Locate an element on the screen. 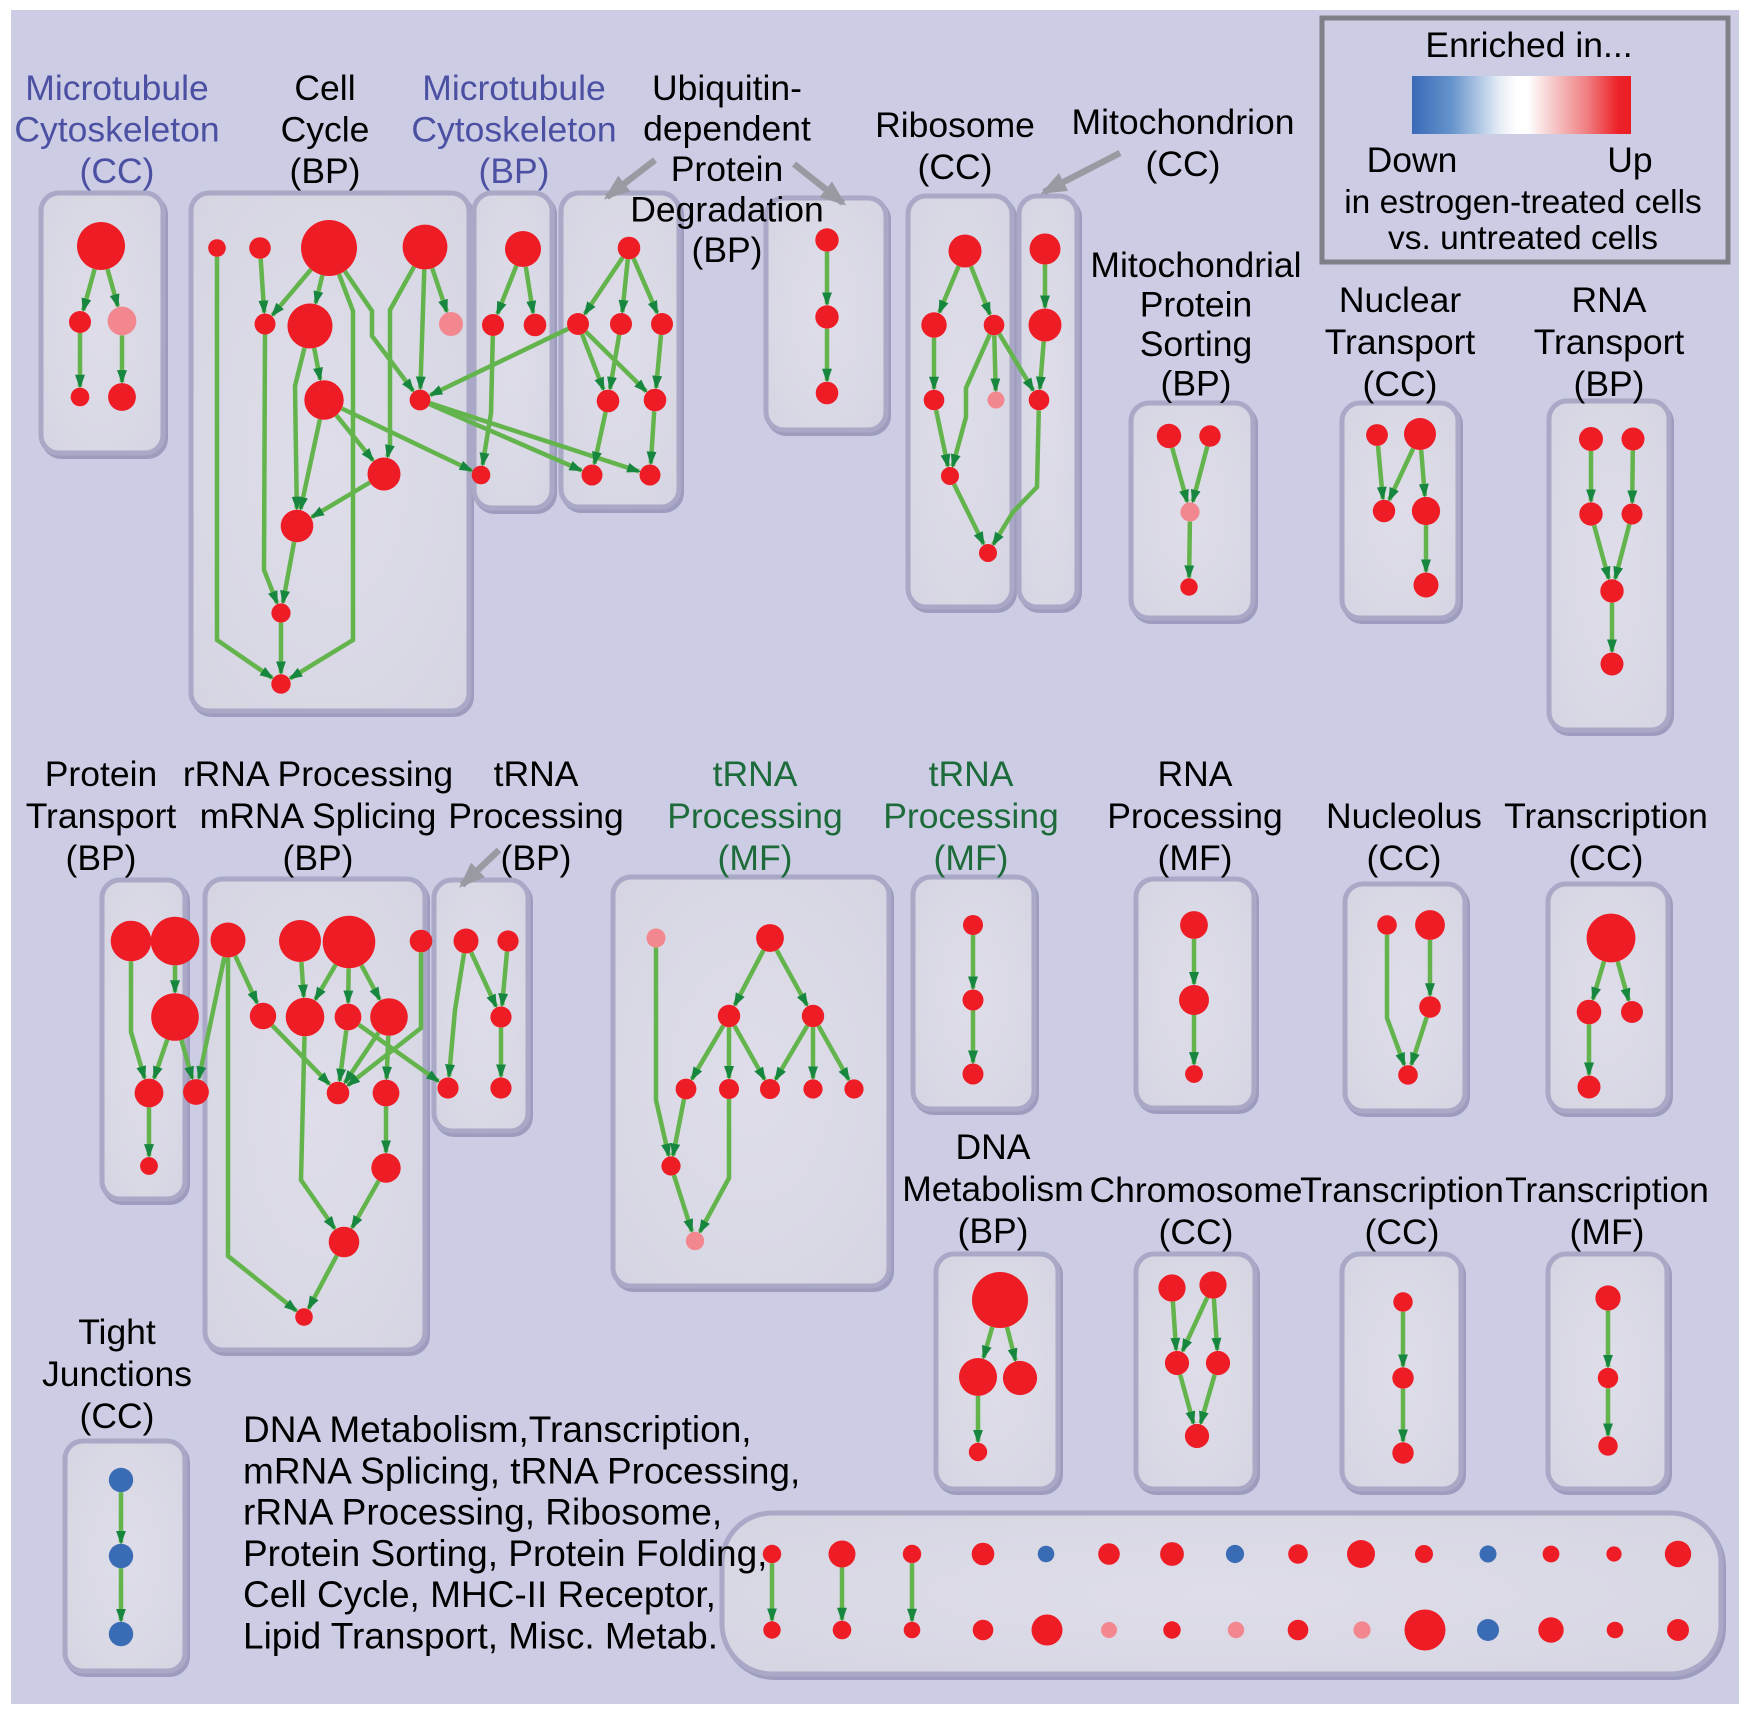 The image size is (1750, 1720). svg-text:Protein Sorting, Protein Foldi: Protein Sorting, Protein Folding, is located at coordinates (505, 1553).